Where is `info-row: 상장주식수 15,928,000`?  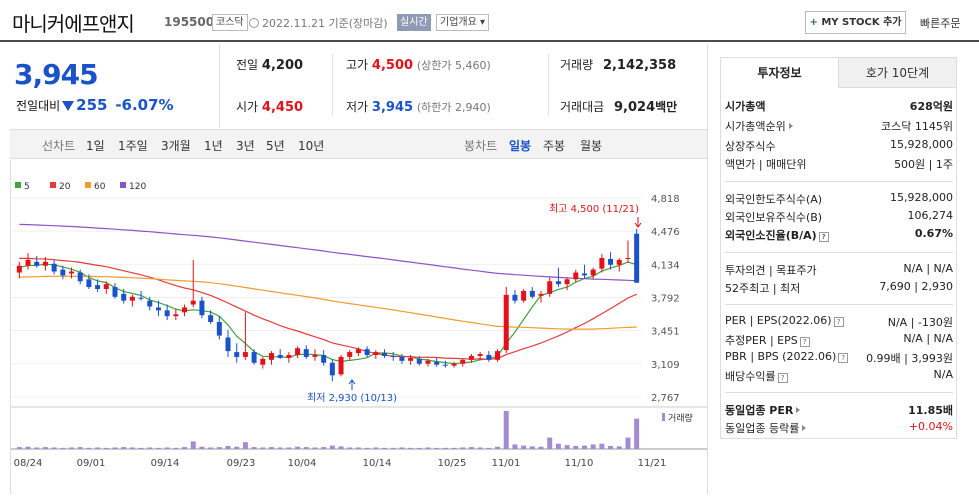 info-row: 상장주식수 15,928,000 is located at coordinates (839, 147).